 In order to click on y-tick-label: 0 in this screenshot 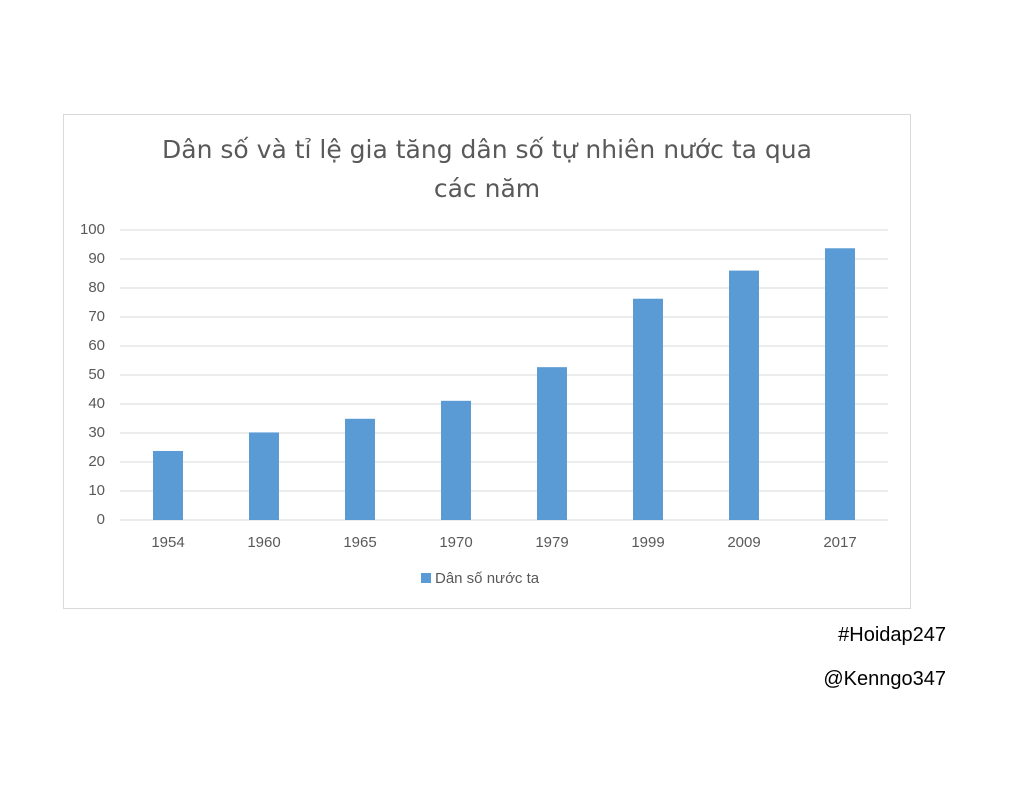, I will do `click(101, 519)`.